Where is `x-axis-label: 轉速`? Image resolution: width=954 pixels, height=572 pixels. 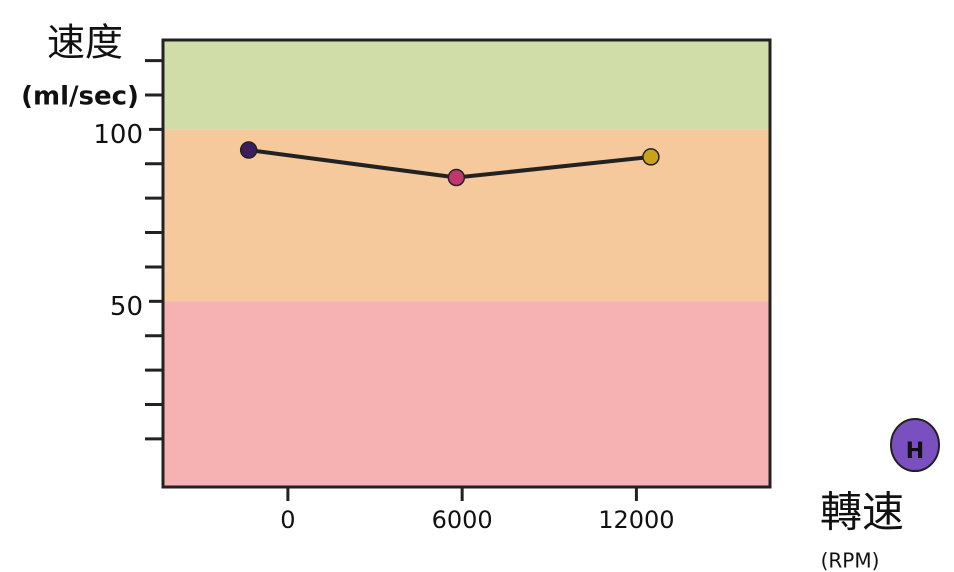 x-axis-label: 轉速 is located at coordinates (862, 512).